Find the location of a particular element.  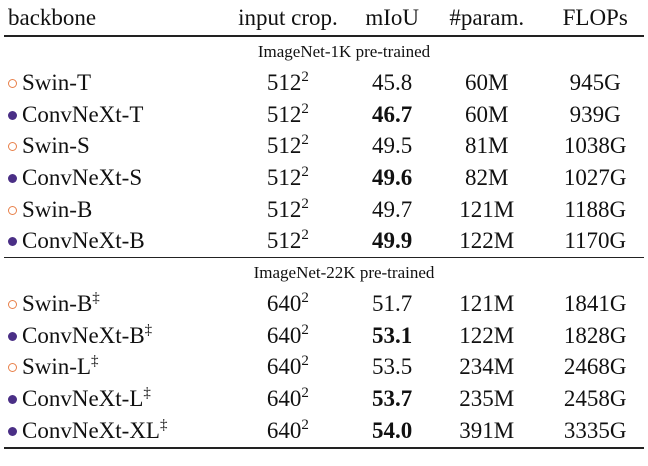

flops-cell: 1027G is located at coordinates (595, 177).